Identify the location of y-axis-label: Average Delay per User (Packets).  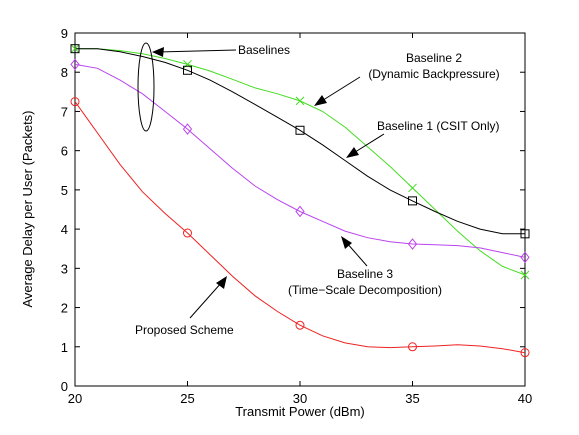
(27, 208).